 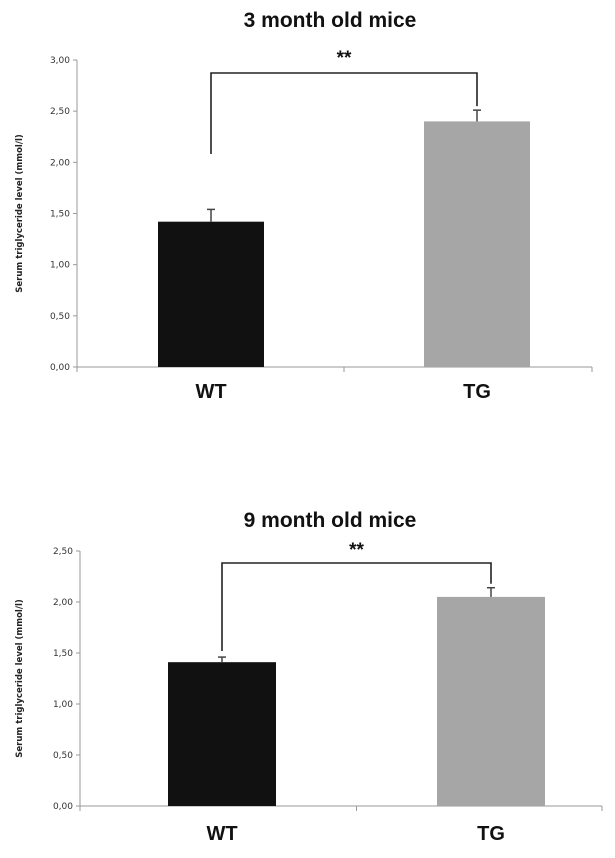 I want to click on y-tick-label: 3,00, so click(x=60, y=61).